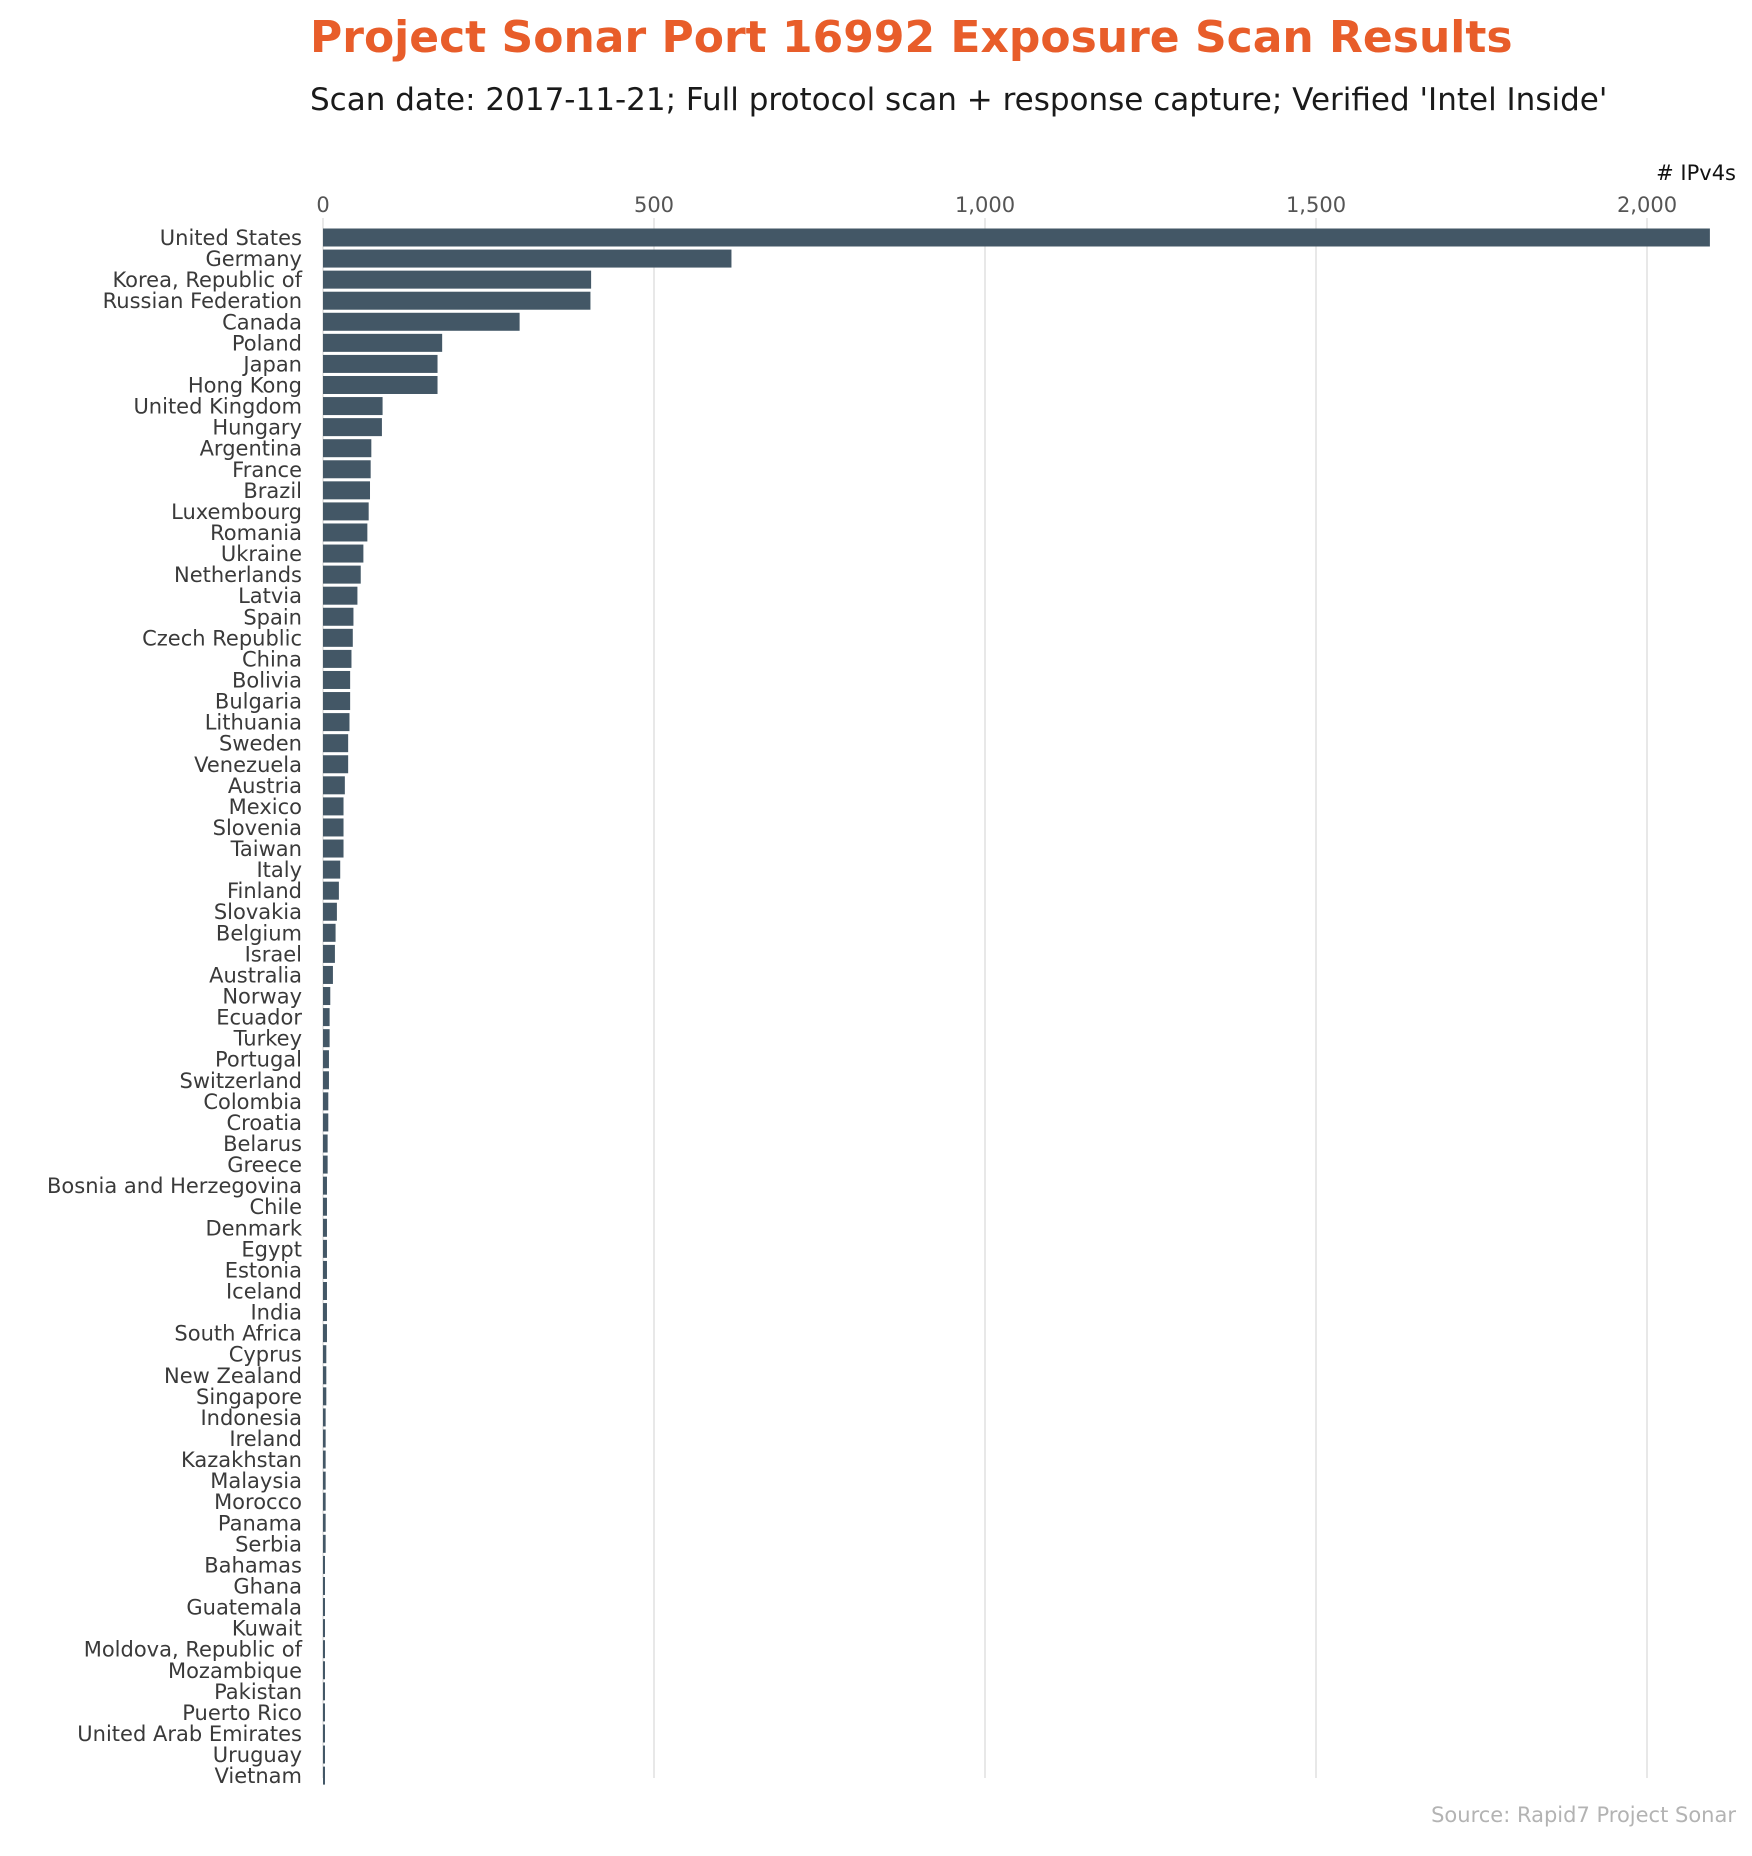 The width and height of the screenshot is (1752, 1856). Describe the element at coordinates (1583, 1815) in the screenshot. I see `source-note: Source: Rapid7 Project Sonar` at that location.